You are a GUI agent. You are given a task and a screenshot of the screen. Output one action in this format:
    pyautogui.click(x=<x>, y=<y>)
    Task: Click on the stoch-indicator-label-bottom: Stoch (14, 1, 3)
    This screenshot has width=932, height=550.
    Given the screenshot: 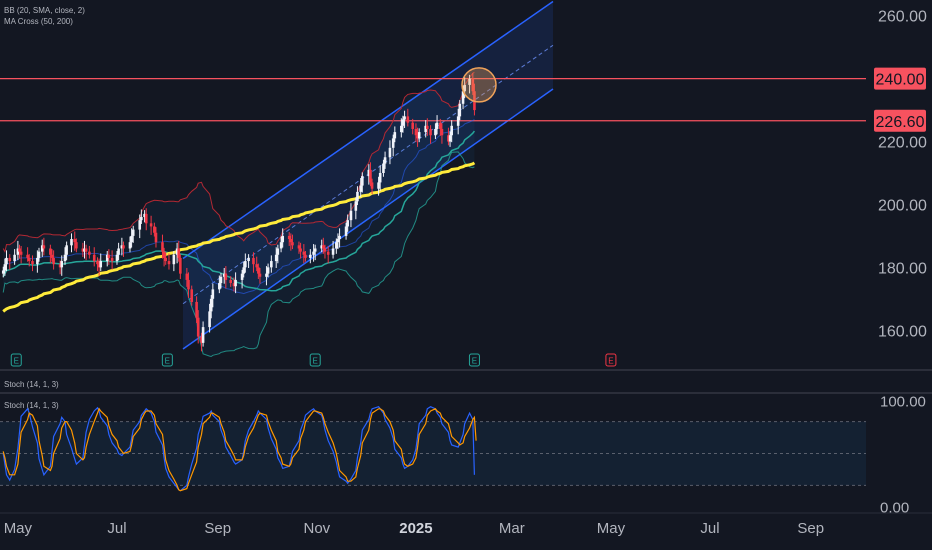 What is the action you would take?
    pyautogui.click(x=31, y=405)
    